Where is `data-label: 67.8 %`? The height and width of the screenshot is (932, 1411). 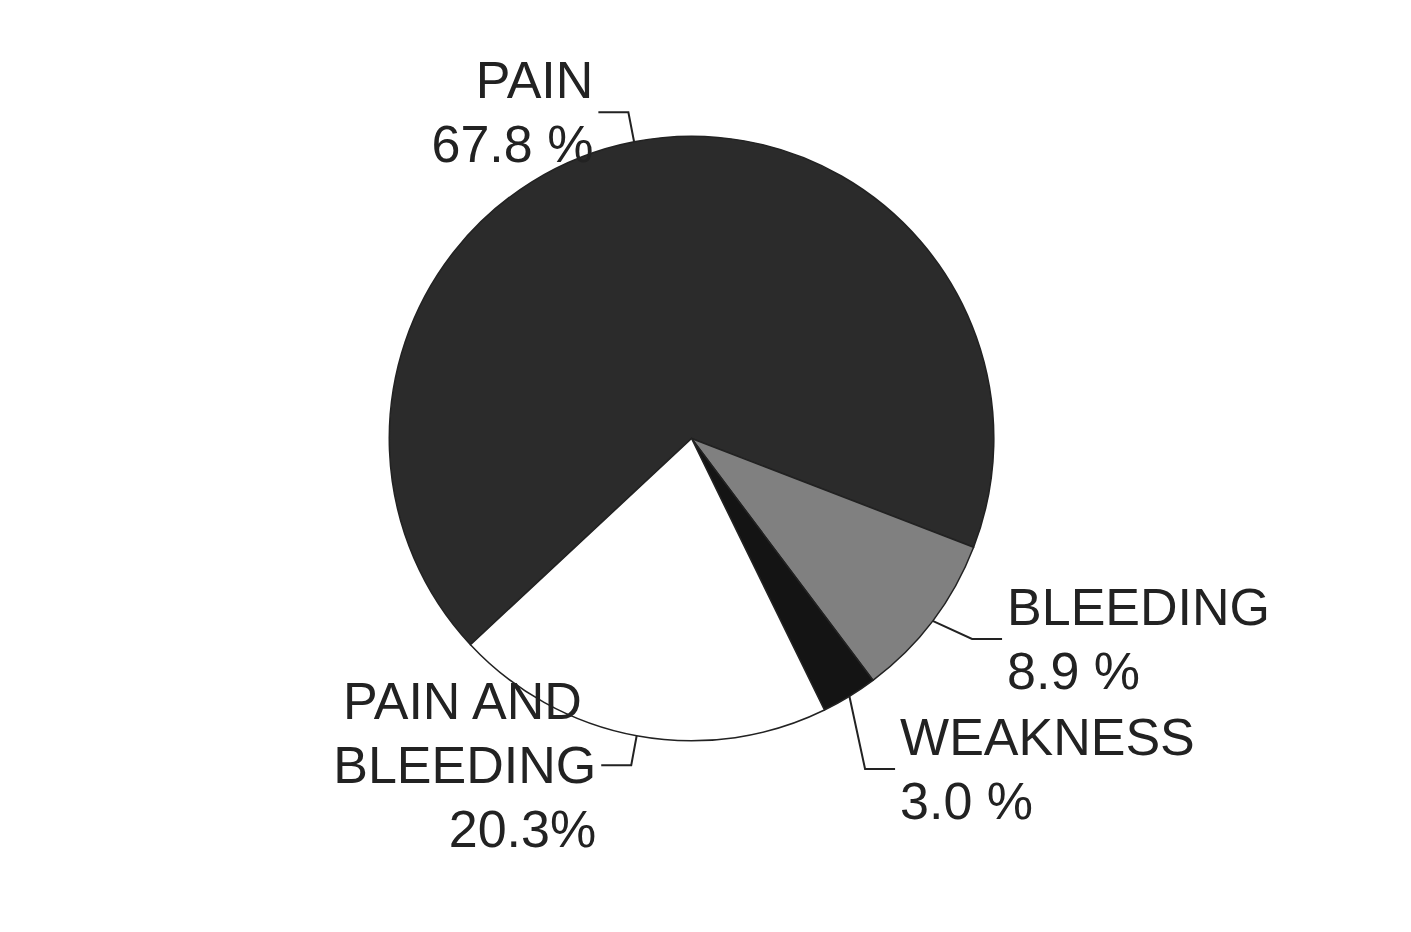 data-label: 67.8 % is located at coordinates (512, 144).